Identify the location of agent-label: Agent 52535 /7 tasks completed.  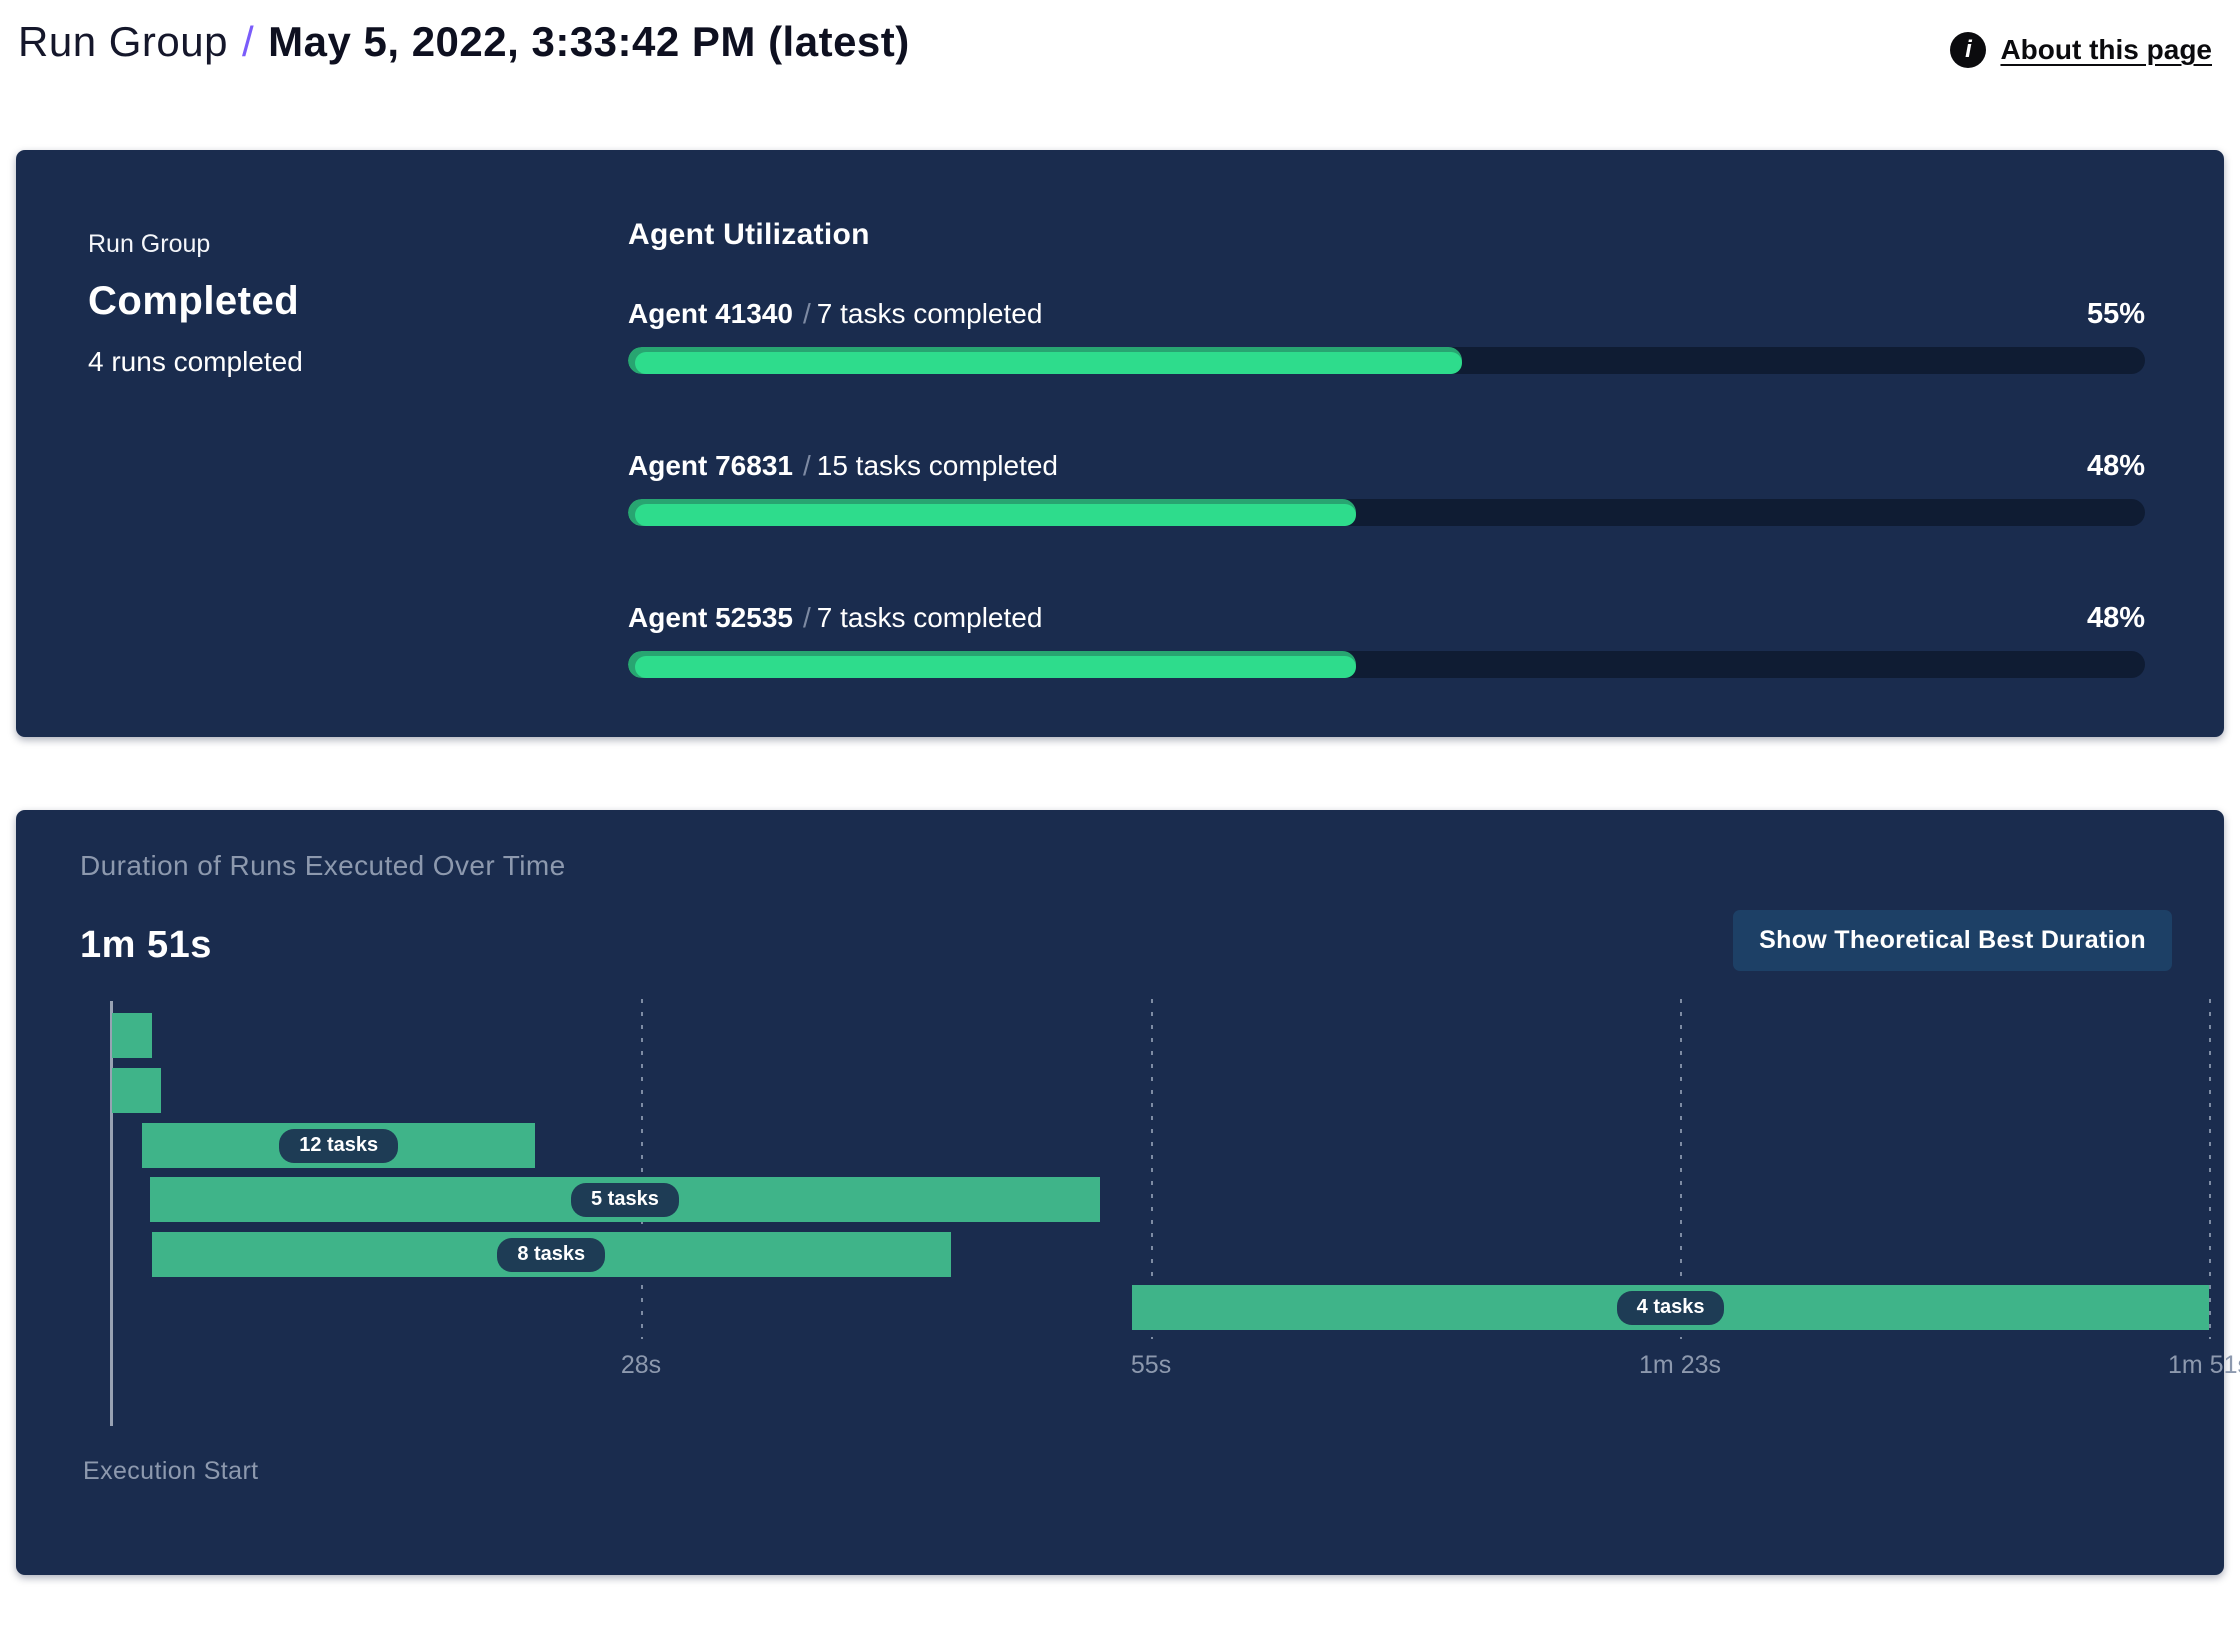
(835, 618).